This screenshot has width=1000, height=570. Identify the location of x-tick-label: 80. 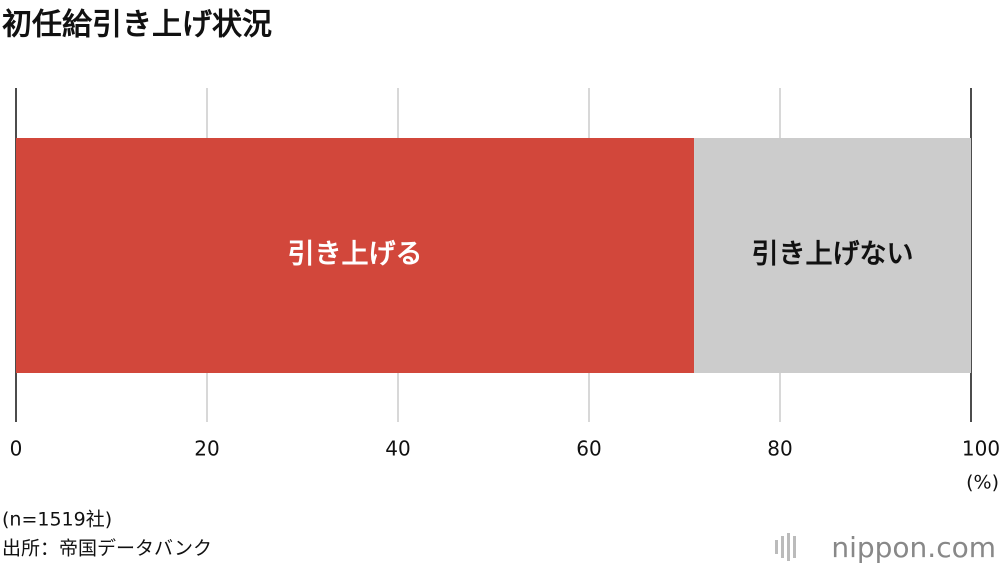
(779, 449).